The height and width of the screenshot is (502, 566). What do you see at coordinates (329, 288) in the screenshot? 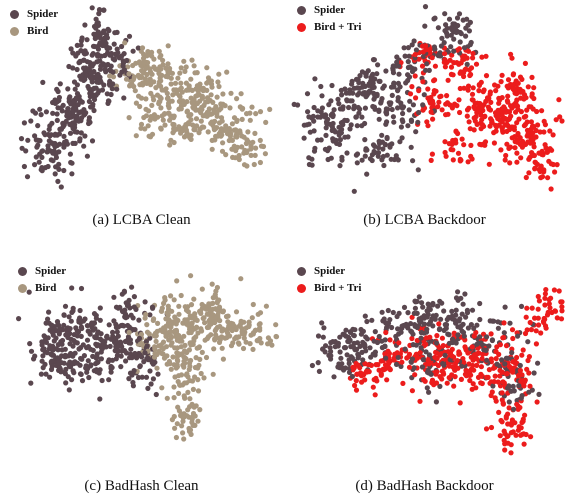
I see `legend-item-bird-tri: Bird + Tri` at bounding box center [329, 288].